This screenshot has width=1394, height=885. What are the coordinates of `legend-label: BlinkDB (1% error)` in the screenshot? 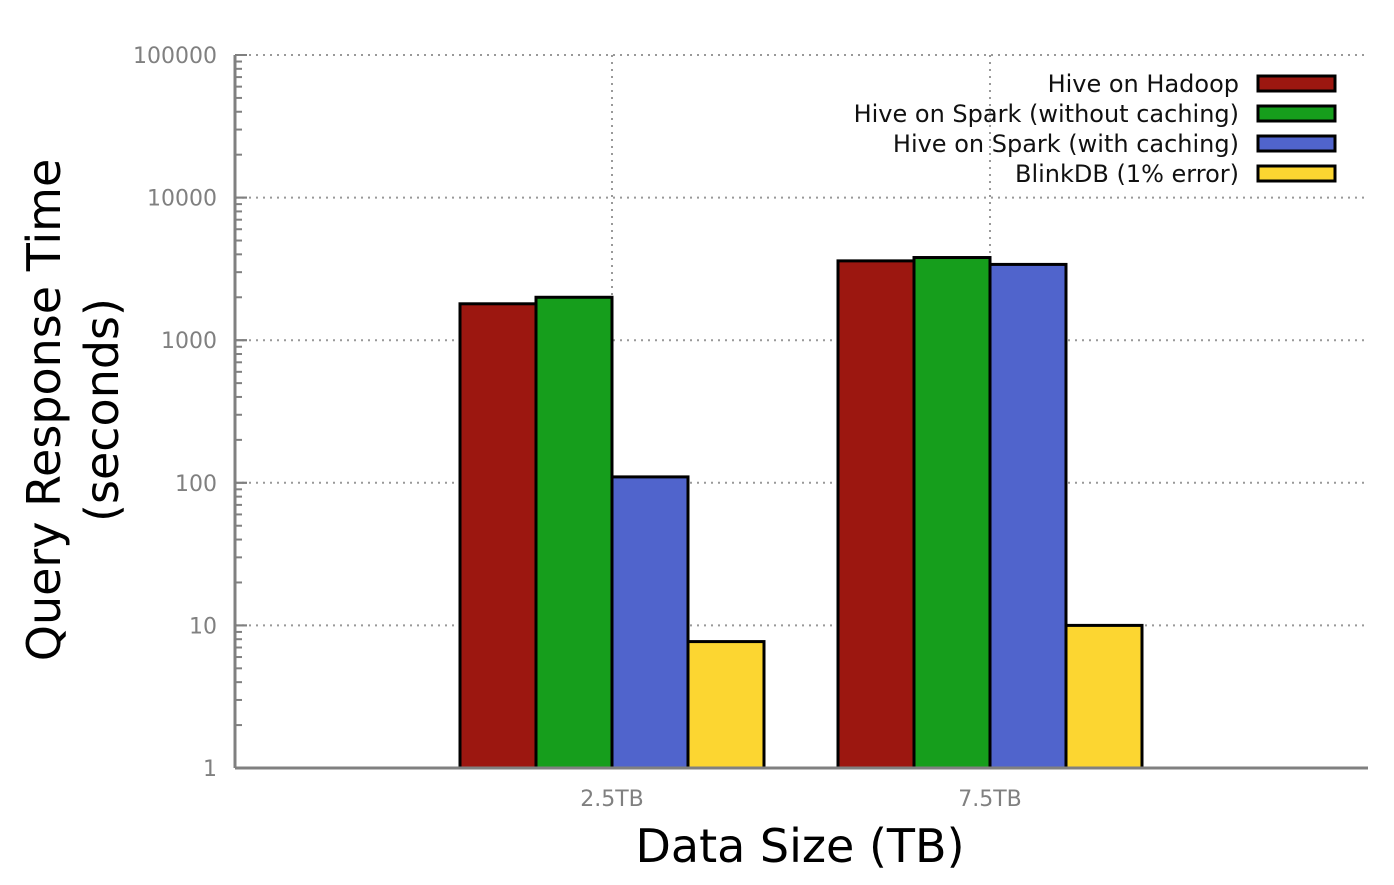 It's located at (1127, 174).